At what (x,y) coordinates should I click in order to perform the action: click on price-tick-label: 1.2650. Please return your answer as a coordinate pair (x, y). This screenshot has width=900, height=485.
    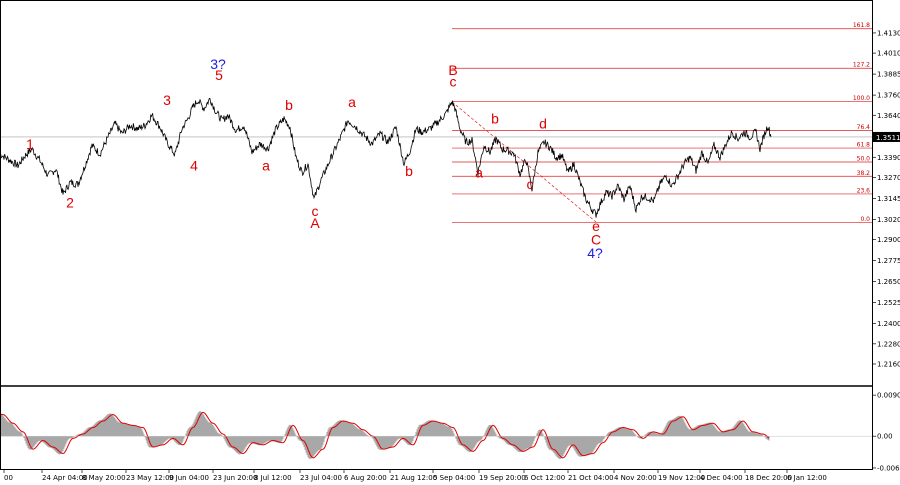
    Looking at the image, I should click on (888, 282).